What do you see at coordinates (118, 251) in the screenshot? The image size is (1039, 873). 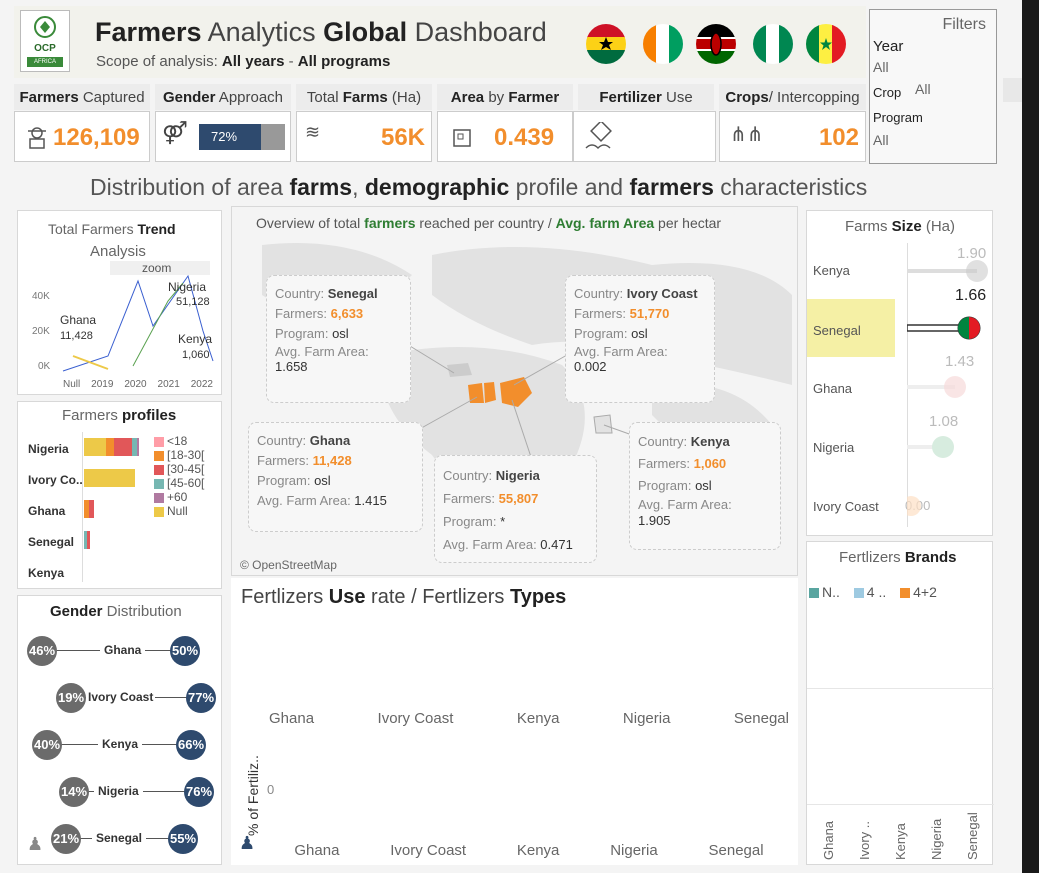 I see `trend-title-2: Analysis` at bounding box center [118, 251].